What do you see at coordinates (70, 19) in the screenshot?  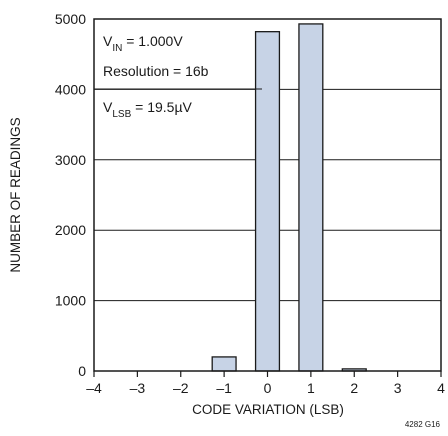 I see `y-tick-label: 5000` at bounding box center [70, 19].